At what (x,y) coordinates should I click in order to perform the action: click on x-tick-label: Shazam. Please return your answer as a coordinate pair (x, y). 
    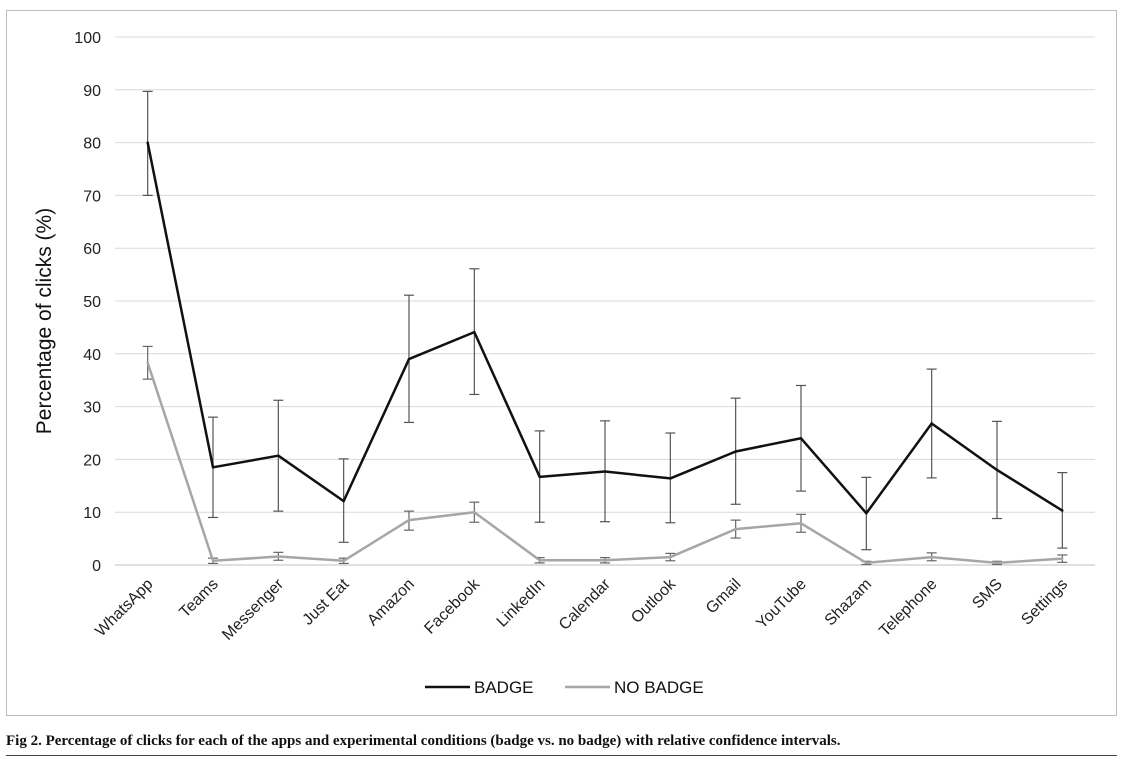
    Looking at the image, I should click on (849, 603).